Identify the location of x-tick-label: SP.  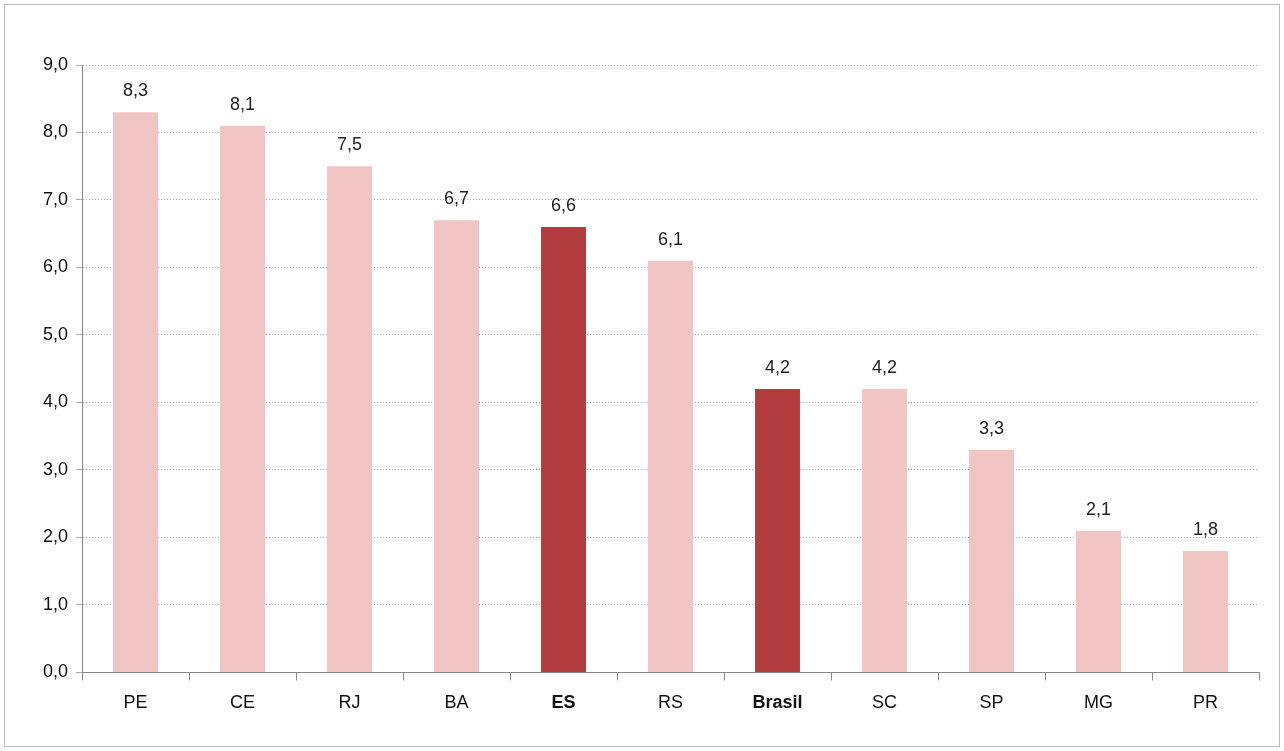
(991, 702).